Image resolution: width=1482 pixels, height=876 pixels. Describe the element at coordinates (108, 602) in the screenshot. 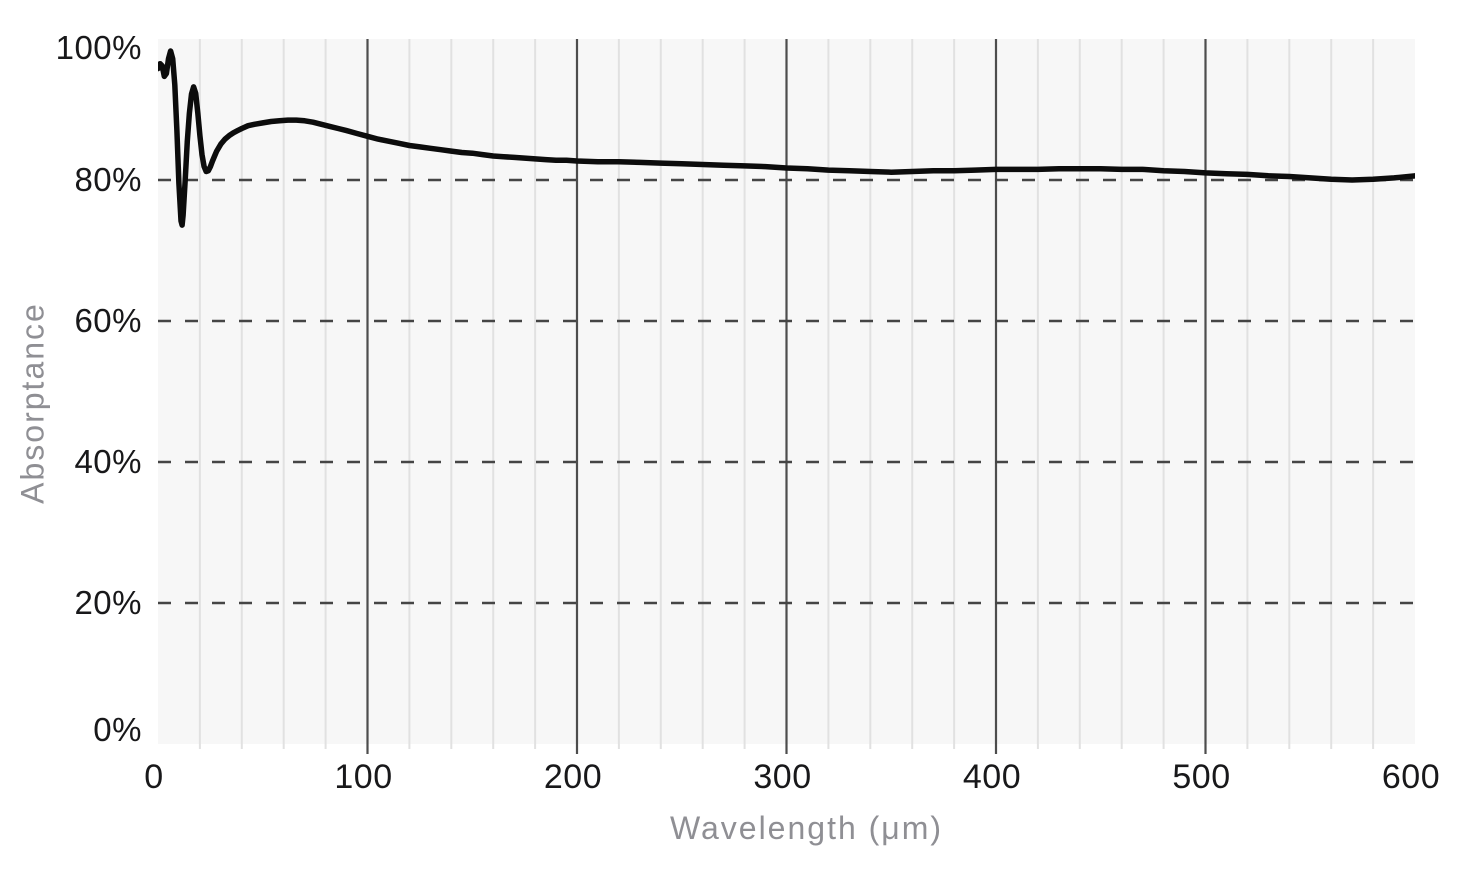

I see `y-tick-label: 20%` at that location.